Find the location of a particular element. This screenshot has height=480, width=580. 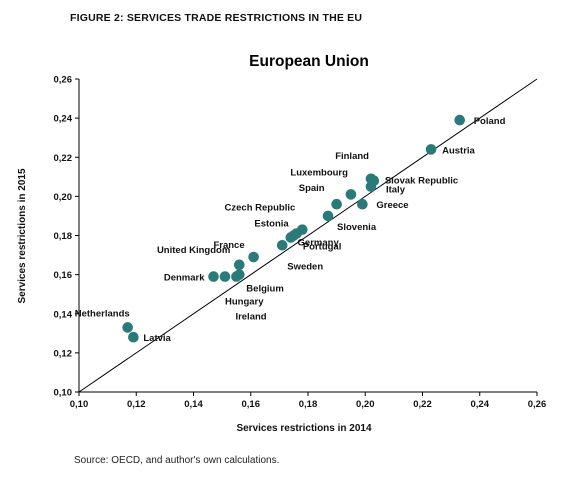

point-poland is located at coordinates (460, 120).